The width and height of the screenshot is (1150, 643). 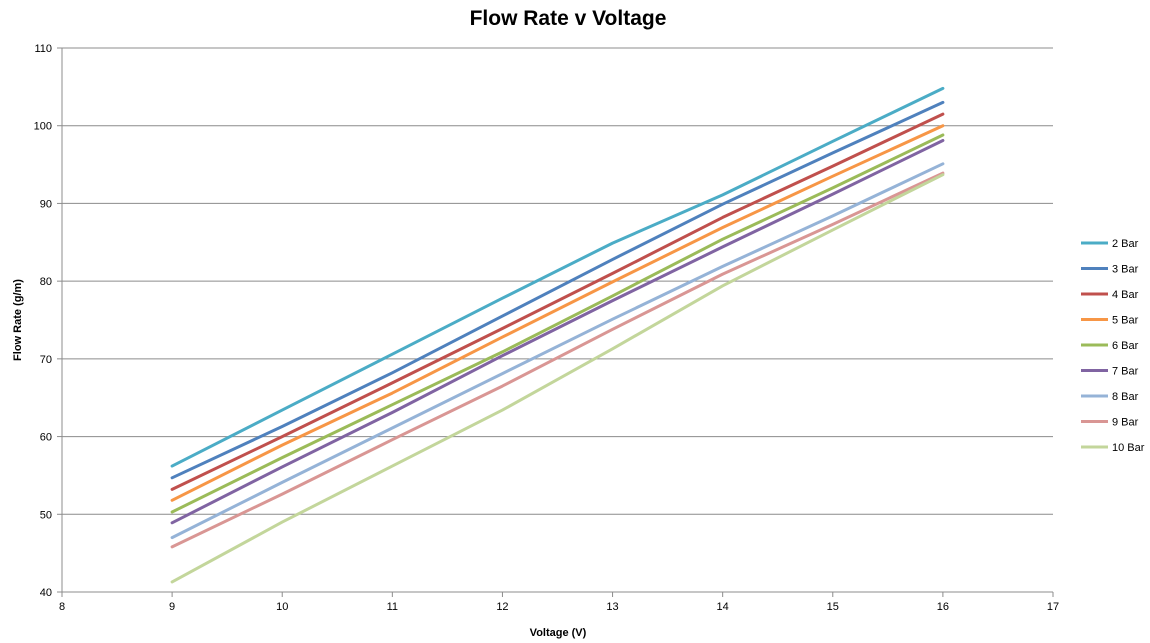 What do you see at coordinates (392, 607) in the screenshot?
I see `x-tick-label: 11` at bounding box center [392, 607].